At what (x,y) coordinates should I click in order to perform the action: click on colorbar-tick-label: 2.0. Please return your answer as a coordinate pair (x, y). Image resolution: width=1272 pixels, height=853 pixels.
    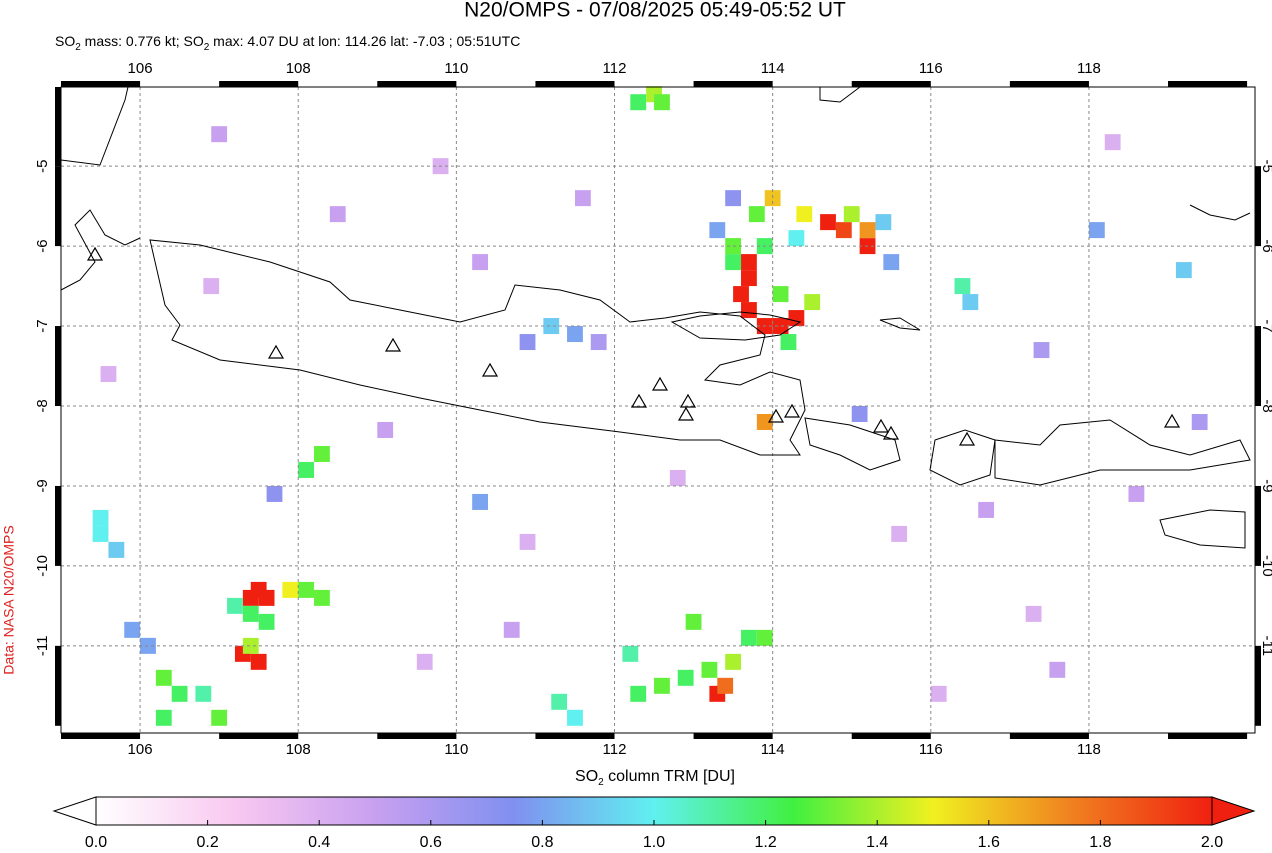
    Looking at the image, I should click on (1212, 842).